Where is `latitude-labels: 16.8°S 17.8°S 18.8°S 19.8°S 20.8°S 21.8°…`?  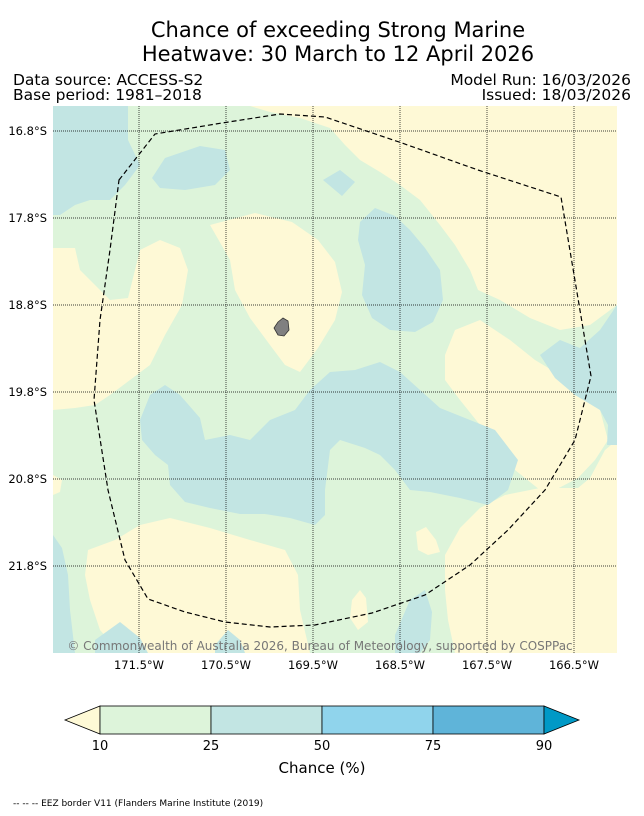 latitude-labels: 16.8°S 17.8°S 18.8°S 19.8°S 20.8°S 21.8°… is located at coordinates (27, 348).